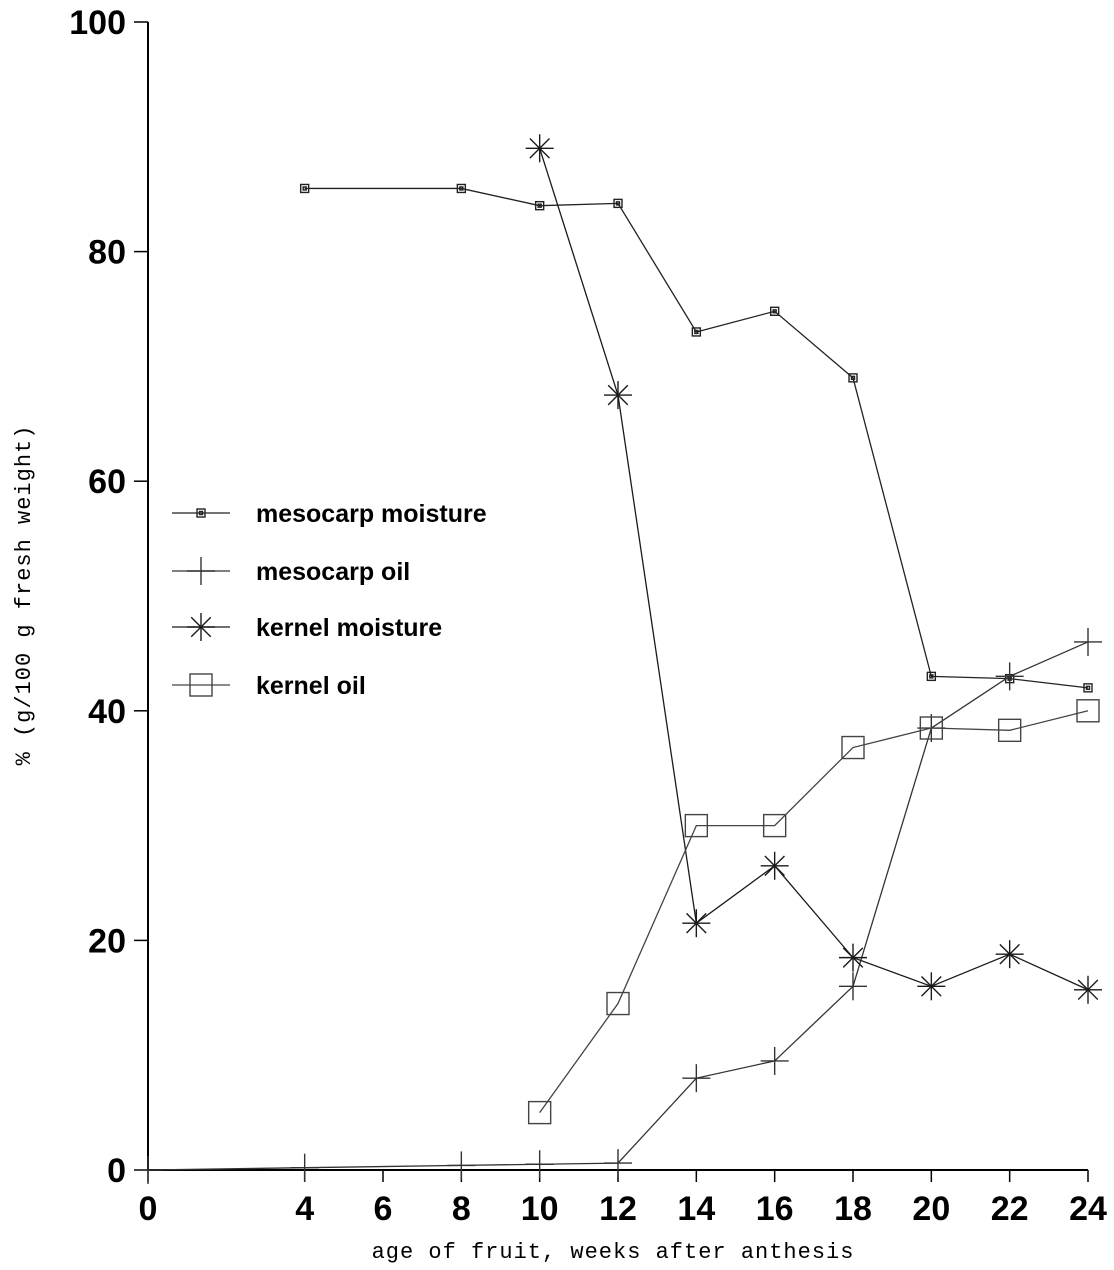 The image size is (1114, 1270). I want to click on y-tick-label-60: 60, so click(107, 482).